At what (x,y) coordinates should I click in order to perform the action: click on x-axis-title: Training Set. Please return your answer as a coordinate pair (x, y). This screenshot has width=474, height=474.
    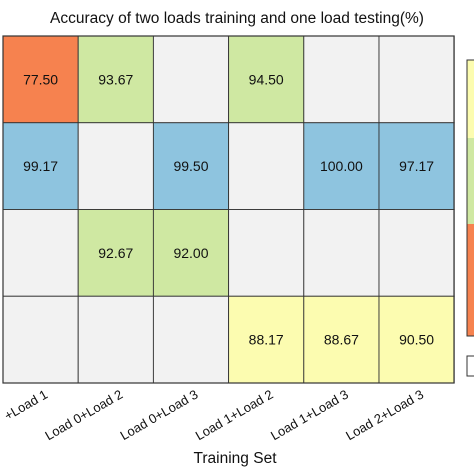
    Looking at the image, I should click on (235, 458).